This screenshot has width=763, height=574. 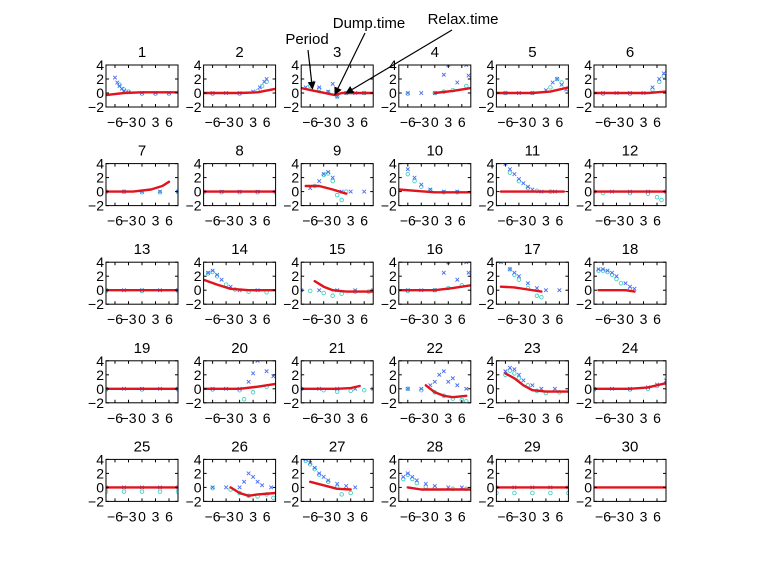 I want to click on panel-title: 24, so click(x=630, y=348).